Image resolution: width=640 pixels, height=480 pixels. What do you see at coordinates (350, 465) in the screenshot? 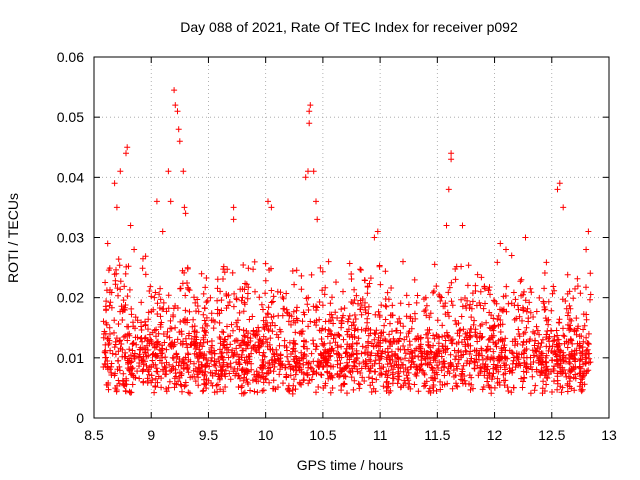
I see `x-axis-label: GPS time / hours` at bounding box center [350, 465].